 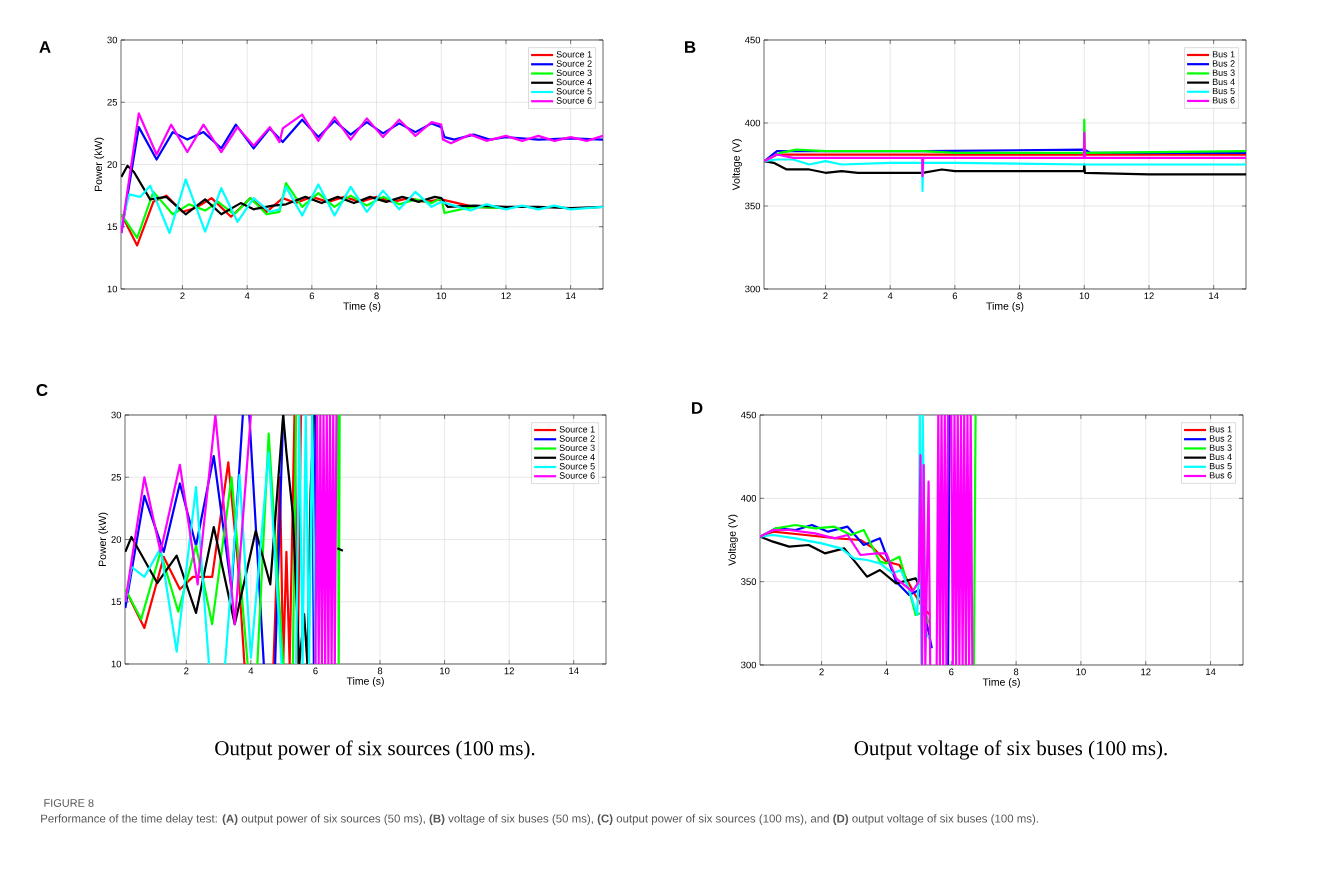 I want to click on chart-title: A, so click(x=45, y=47).